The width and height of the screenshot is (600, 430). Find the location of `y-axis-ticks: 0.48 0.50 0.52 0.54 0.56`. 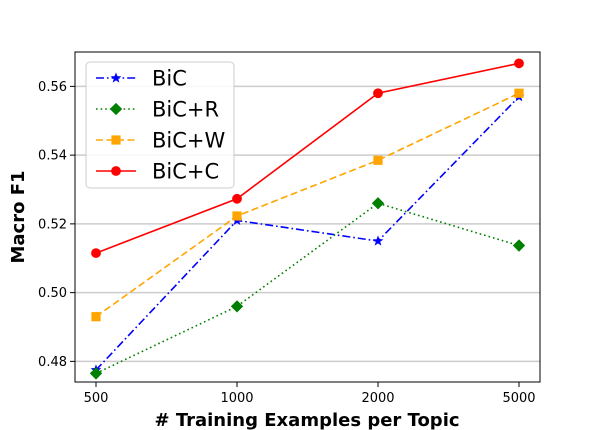

y-axis-ticks: 0.48 0.50 0.52 0.54 0.56 is located at coordinates (56, 225).